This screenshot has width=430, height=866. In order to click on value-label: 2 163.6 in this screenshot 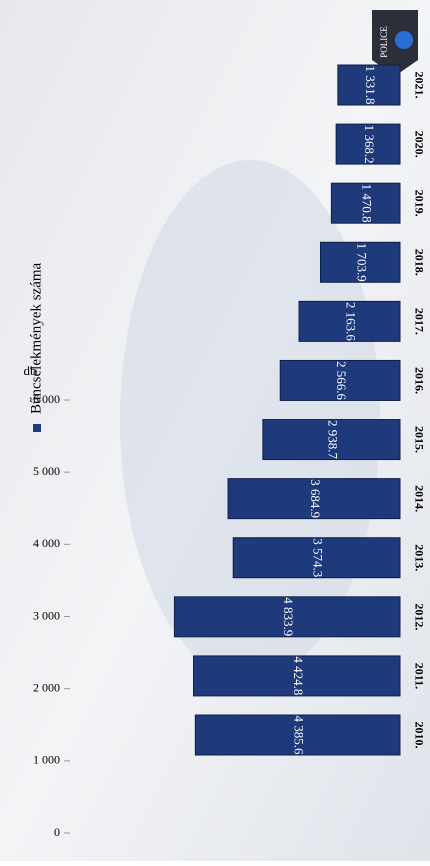, I will do `click(351, 322)`.